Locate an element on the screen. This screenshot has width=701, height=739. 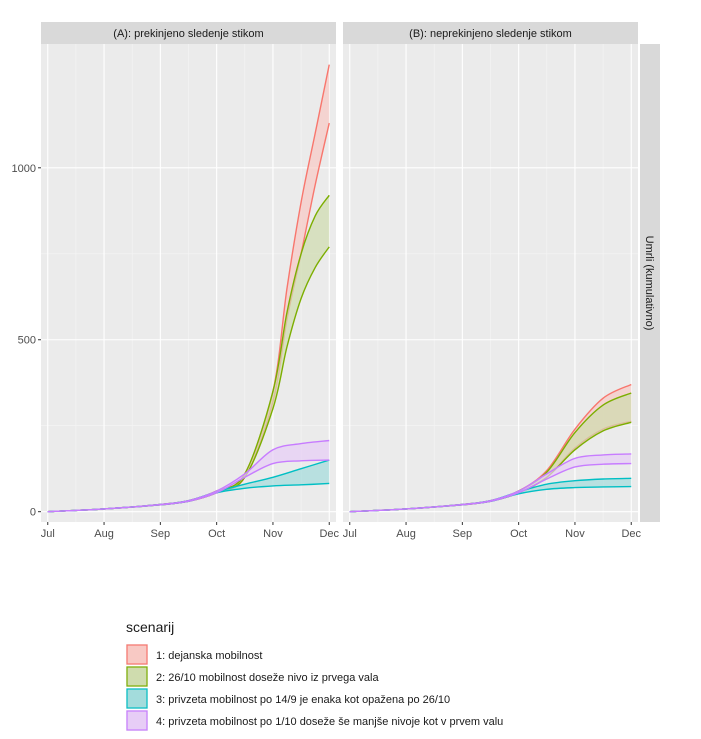
panel-title: (B): neprekinjeno sledenje stikom is located at coordinates (490, 34).